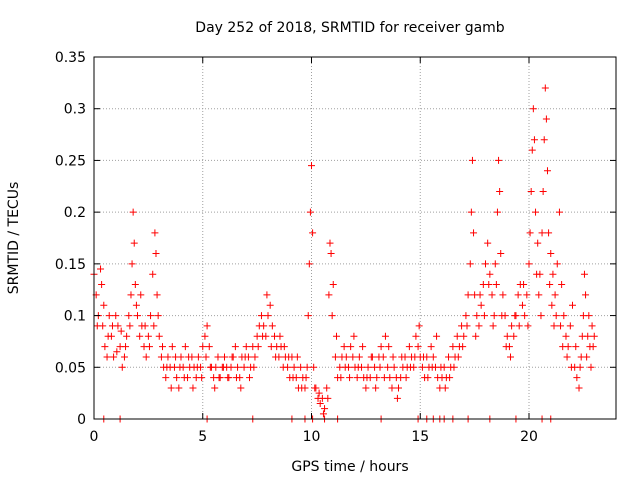 The width and height of the screenshot is (640, 480). Describe the element at coordinates (70, 368) in the screenshot. I see `y-tick-label: 0.05` at that location.